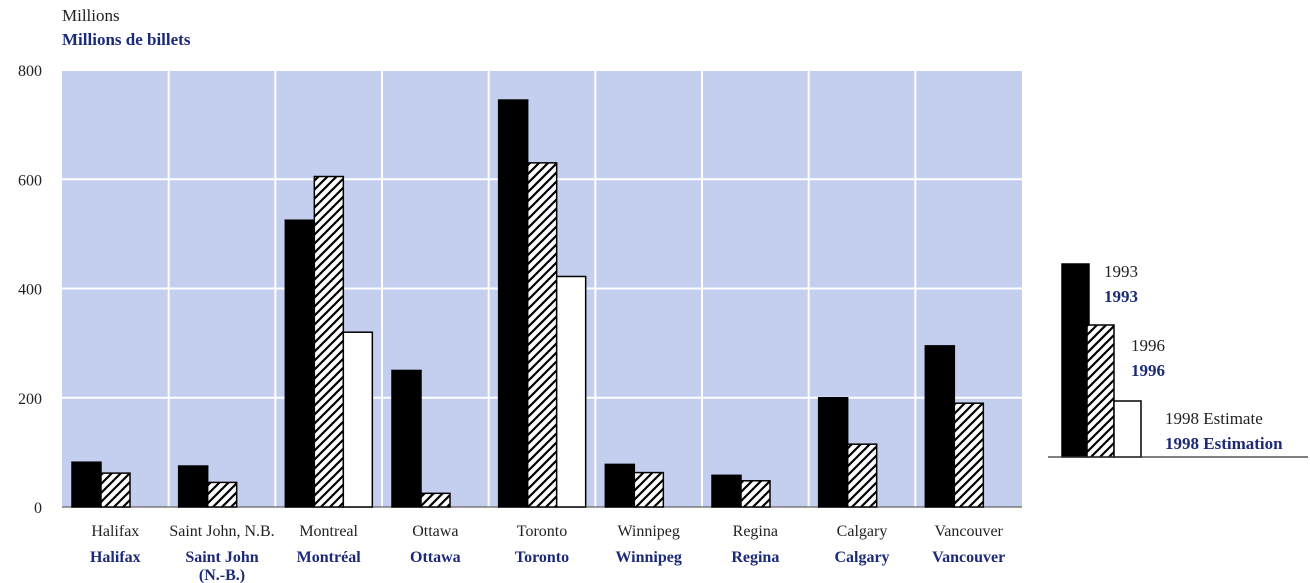 The width and height of the screenshot is (1310, 583). Describe the element at coordinates (91, 15) in the screenshot. I see `y-unit-label: Millions` at that location.